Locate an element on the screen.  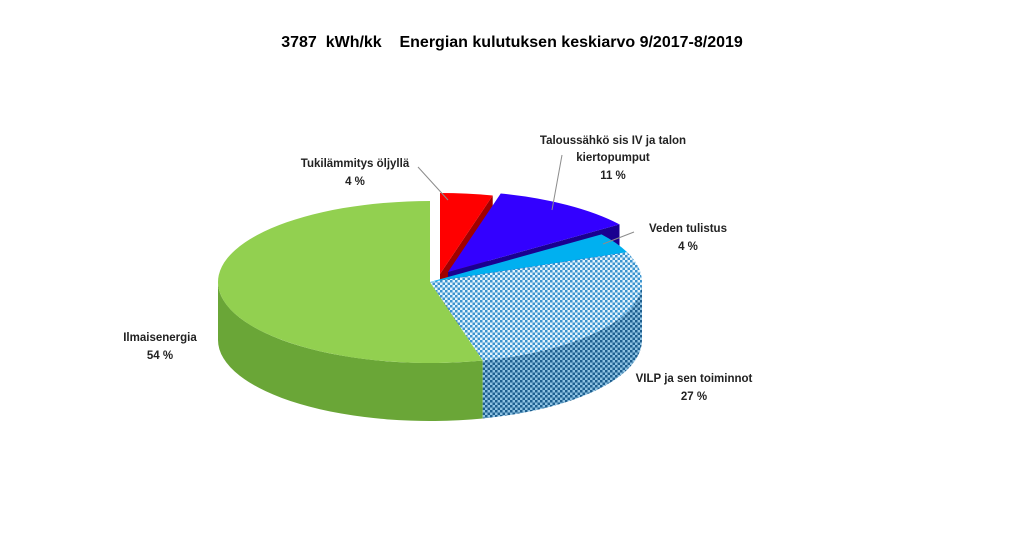
slice-value-3: 27 % is located at coordinates (694, 397).